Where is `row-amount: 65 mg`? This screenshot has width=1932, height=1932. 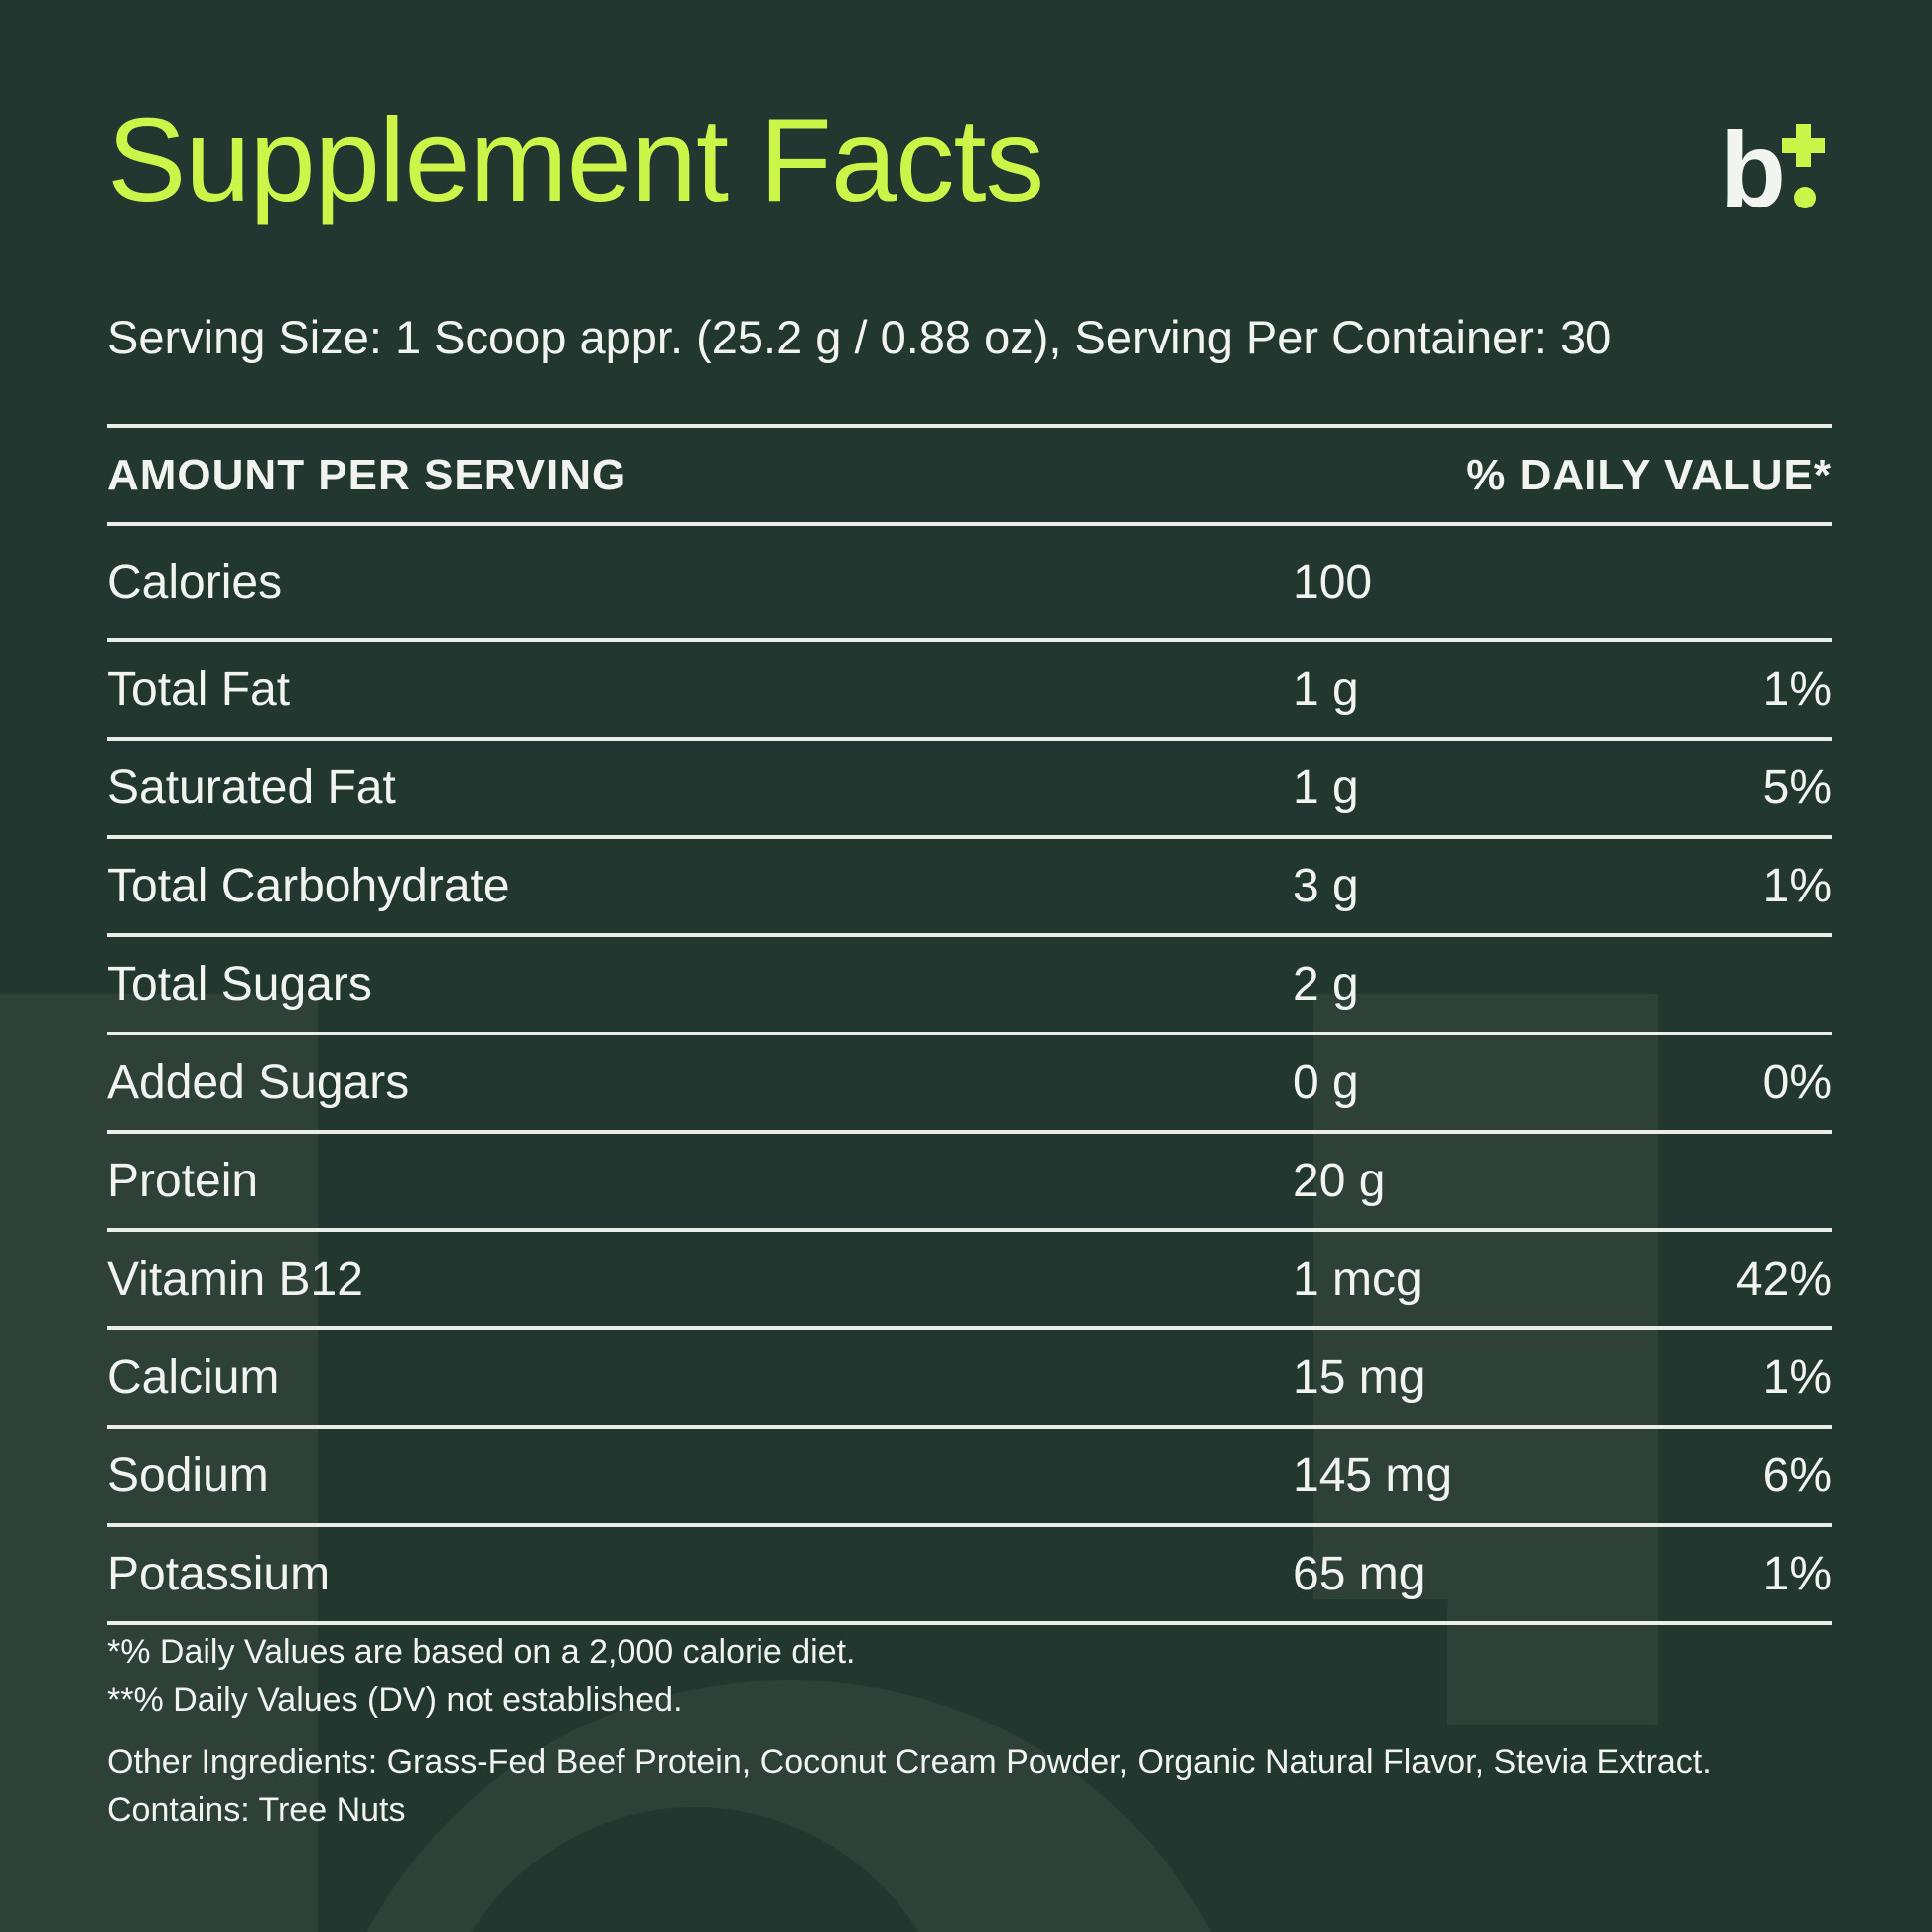
row-amount: 65 mg is located at coordinates (1359, 1574).